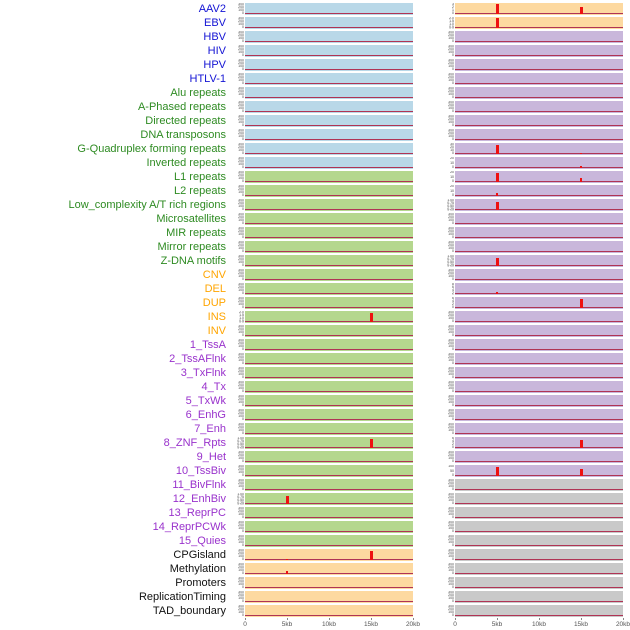  Describe the element at coordinates (183, 135) in the screenshot. I see `track-label: DNA transposons` at that location.